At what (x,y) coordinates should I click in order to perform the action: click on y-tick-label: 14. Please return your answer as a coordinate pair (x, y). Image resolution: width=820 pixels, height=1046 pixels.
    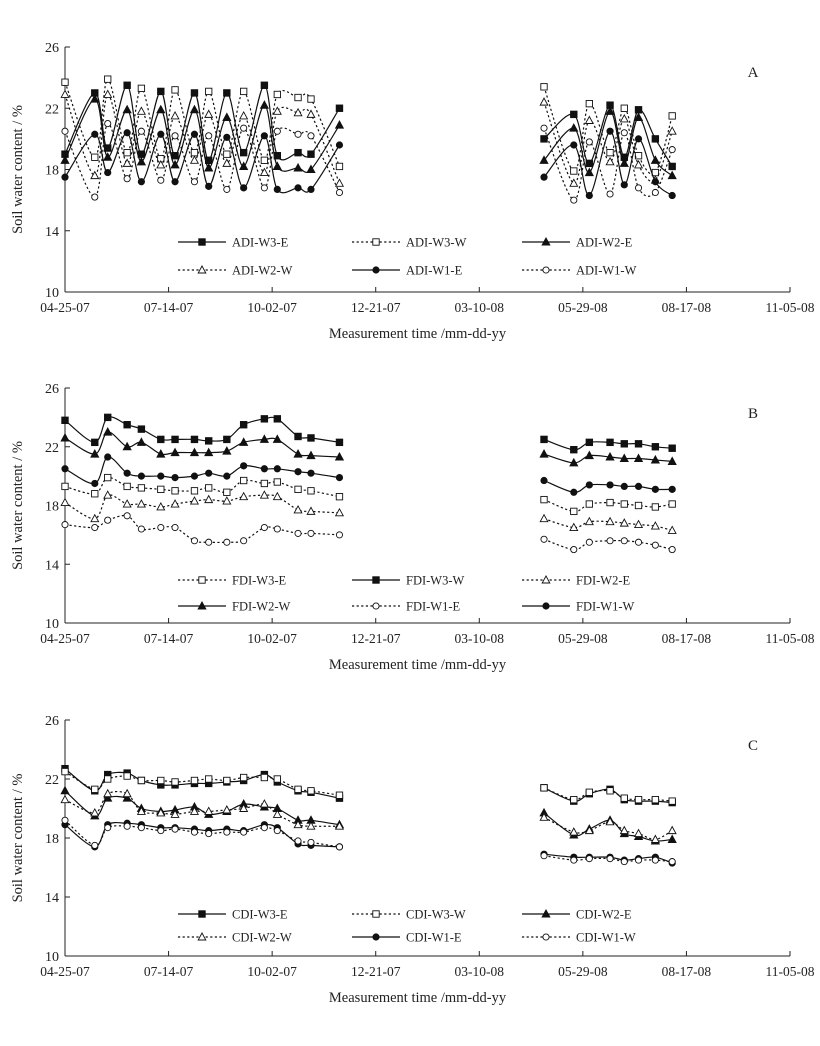
    Looking at the image, I should click on (52, 232).